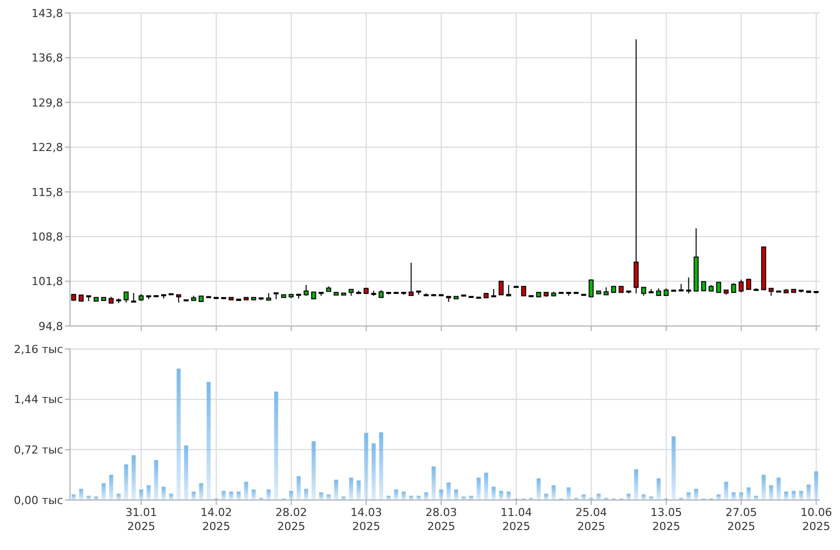 Image resolution: width=840 pixels, height=550 pixels. Describe the element at coordinates (516, 519) in the screenshot. I see `x-tick-label: 11.04 2025` at that location.